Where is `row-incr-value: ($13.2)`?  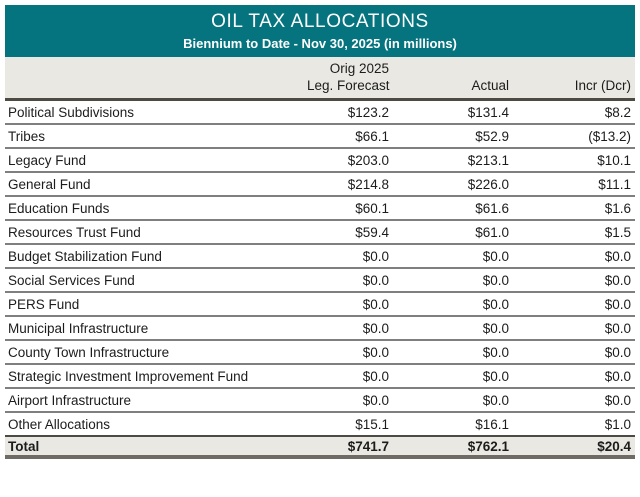
row-incr-value: ($13.2) is located at coordinates (609, 136).